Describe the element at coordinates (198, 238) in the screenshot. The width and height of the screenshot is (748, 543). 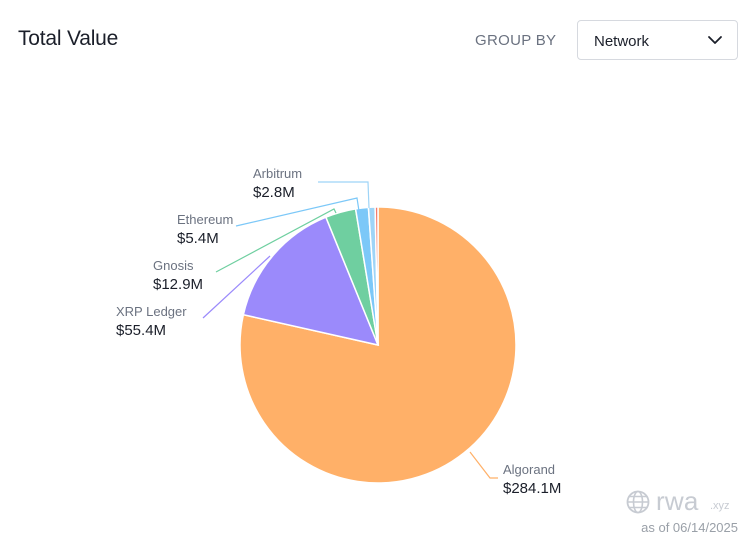
I see `slice-value-ethereum: $5.4M` at that location.